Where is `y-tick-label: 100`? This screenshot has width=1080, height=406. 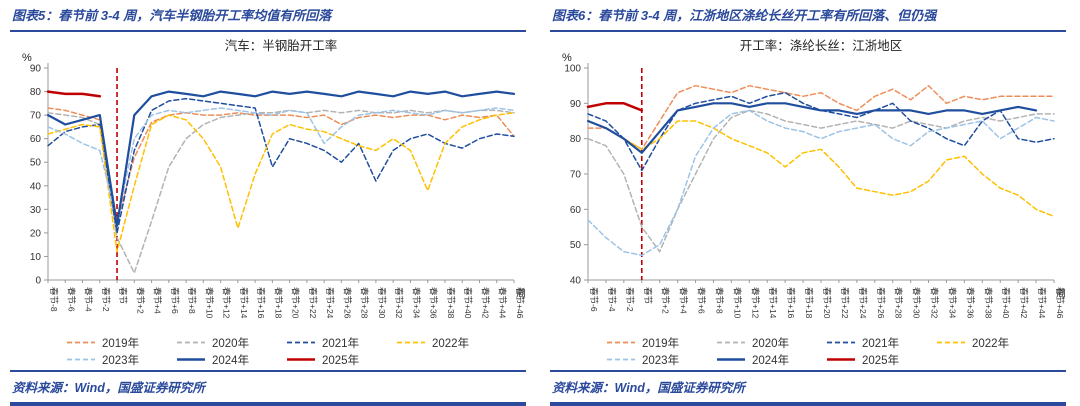
y-tick-label: 100 is located at coordinates (572, 69).